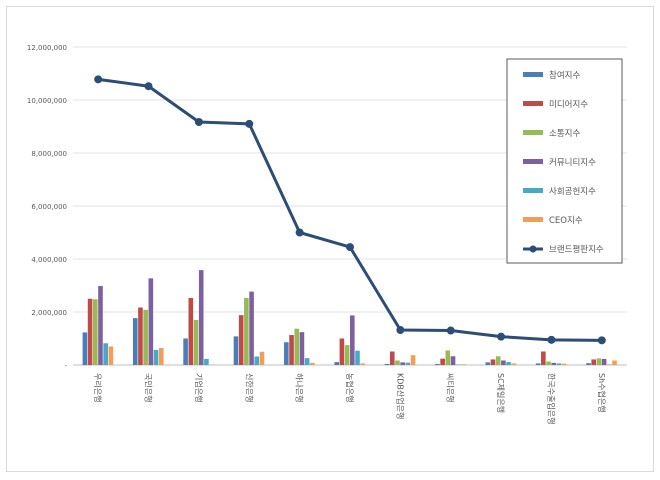  I want to click on x-tick-label: Sh수협은행, so click(602, 393).